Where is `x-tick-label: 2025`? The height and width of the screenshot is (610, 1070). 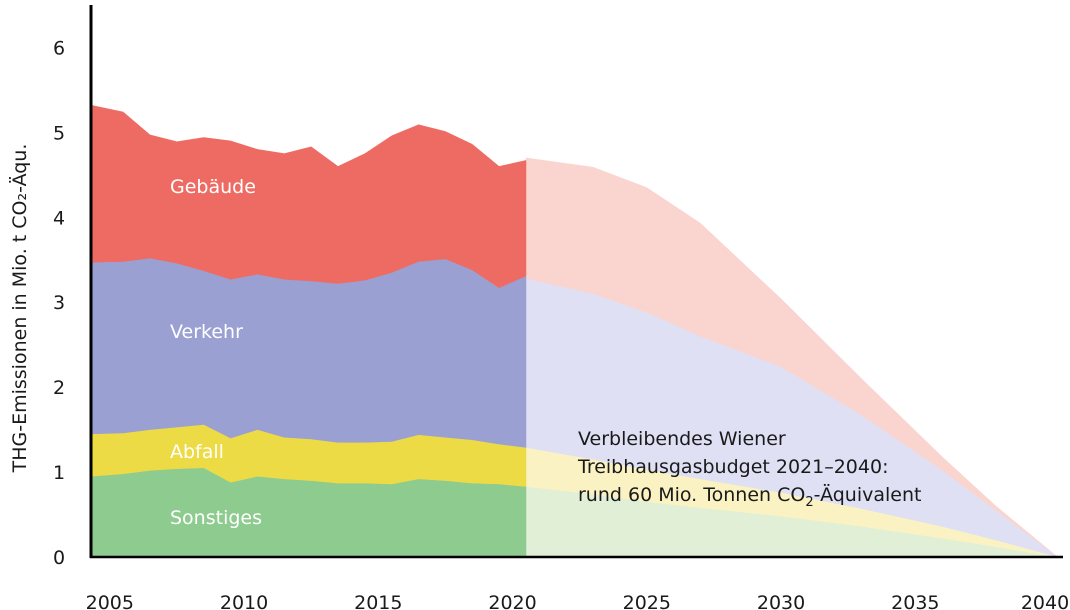 x-tick-label: 2025 is located at coordinates (647, 601).